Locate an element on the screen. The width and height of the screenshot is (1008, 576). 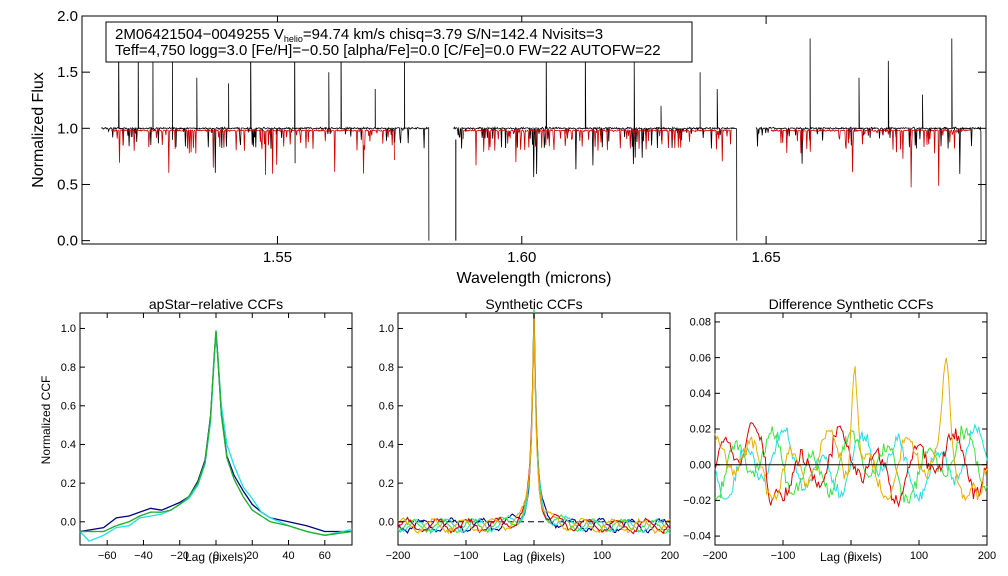
y-tick-label: 0.04 is located at coordinates (700, 394).